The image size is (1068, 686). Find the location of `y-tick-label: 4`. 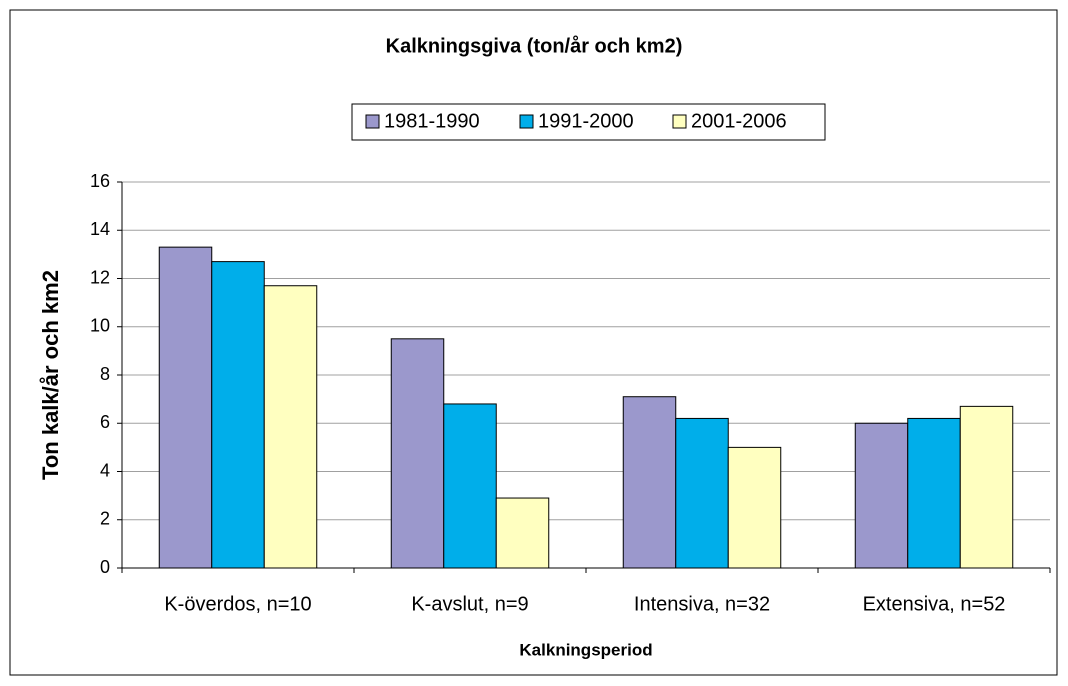

y-tick-label: 4 is located at coordinates (105, 470).